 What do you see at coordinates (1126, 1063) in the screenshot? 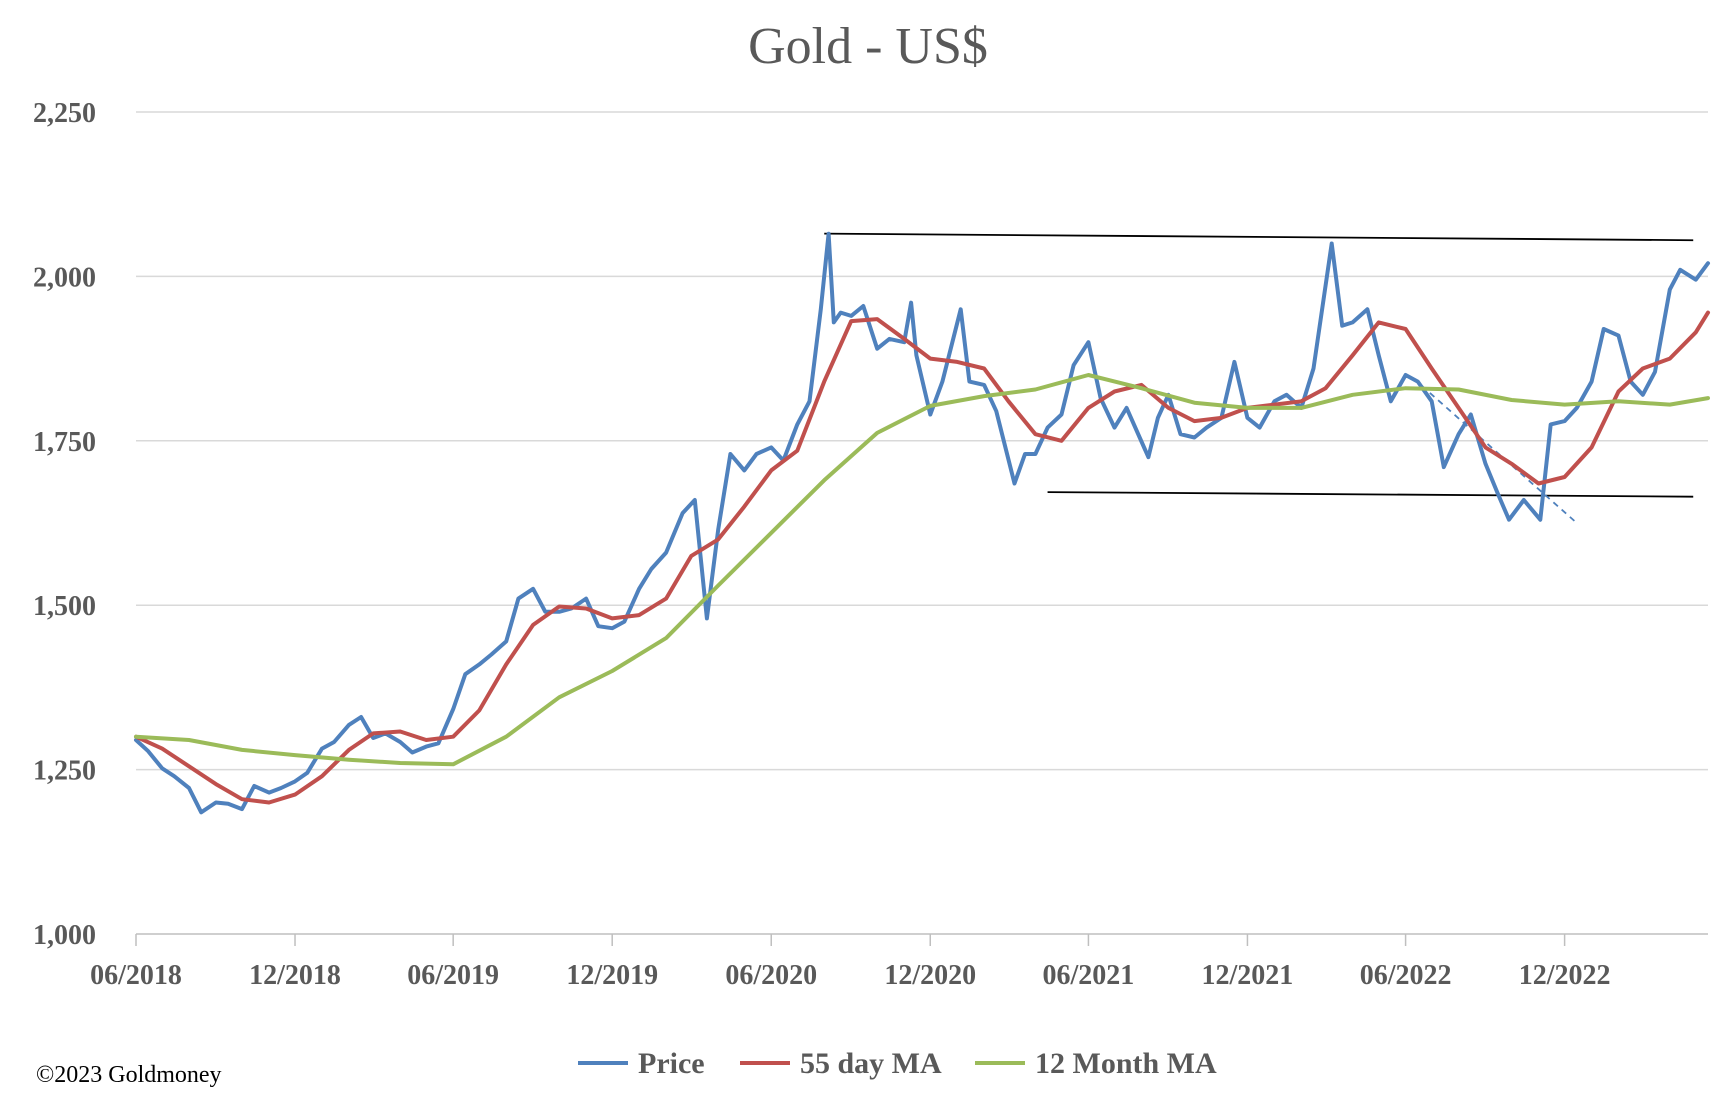
I see `legend-label-12-month-ma: 12 Month MA` at bounding box center [1126, 1063].